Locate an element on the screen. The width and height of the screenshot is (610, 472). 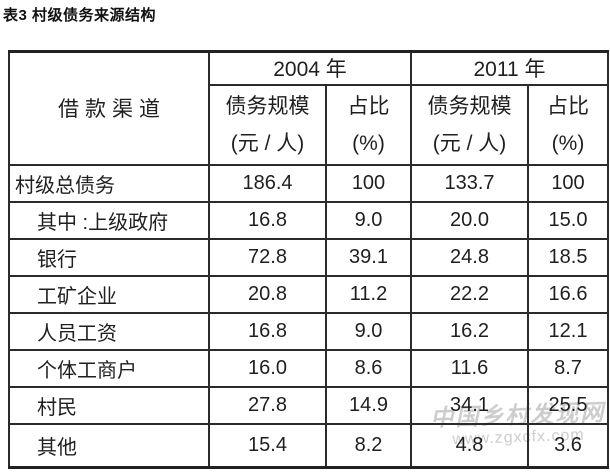
header-scale-2011: 债务规模 (元 / 人) is located at coordinates (469, 124).